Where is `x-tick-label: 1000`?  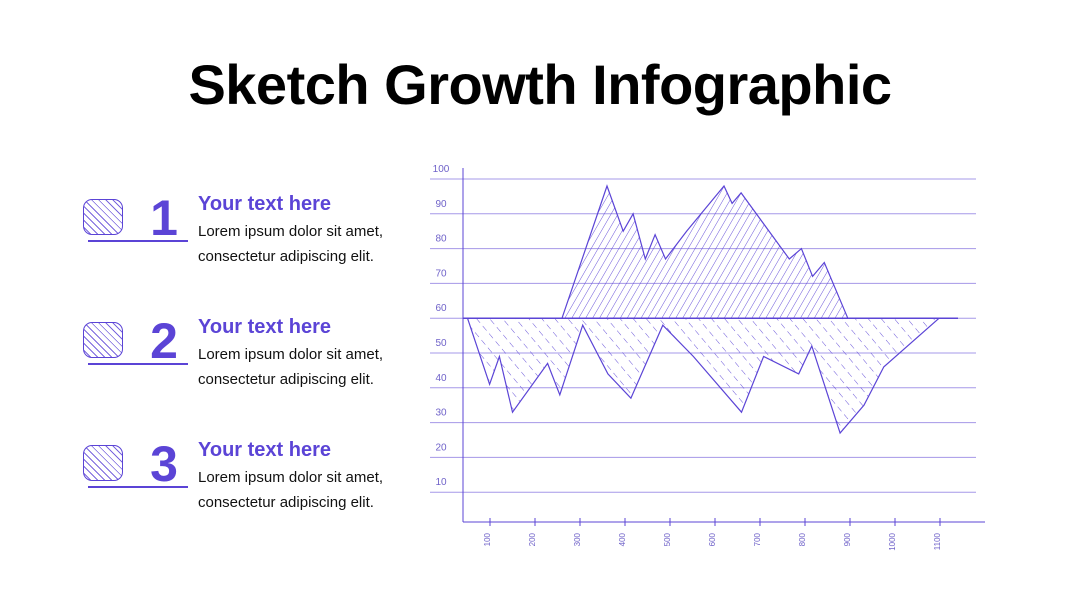
x-tick-label: 1000 is located at coordinates (892, 541).